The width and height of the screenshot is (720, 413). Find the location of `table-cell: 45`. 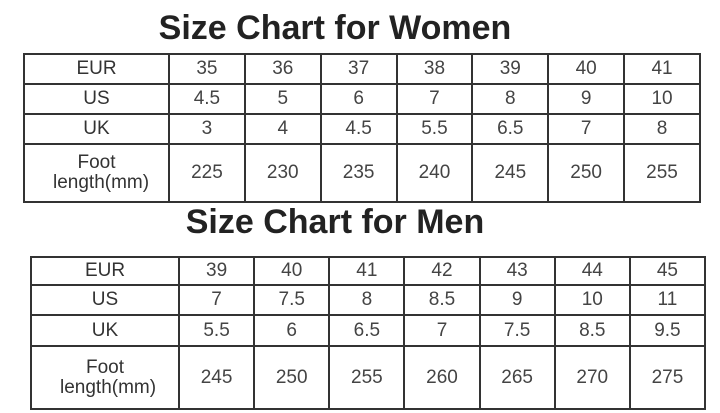

table-cell: 45 is located at coordinates (667, 271).